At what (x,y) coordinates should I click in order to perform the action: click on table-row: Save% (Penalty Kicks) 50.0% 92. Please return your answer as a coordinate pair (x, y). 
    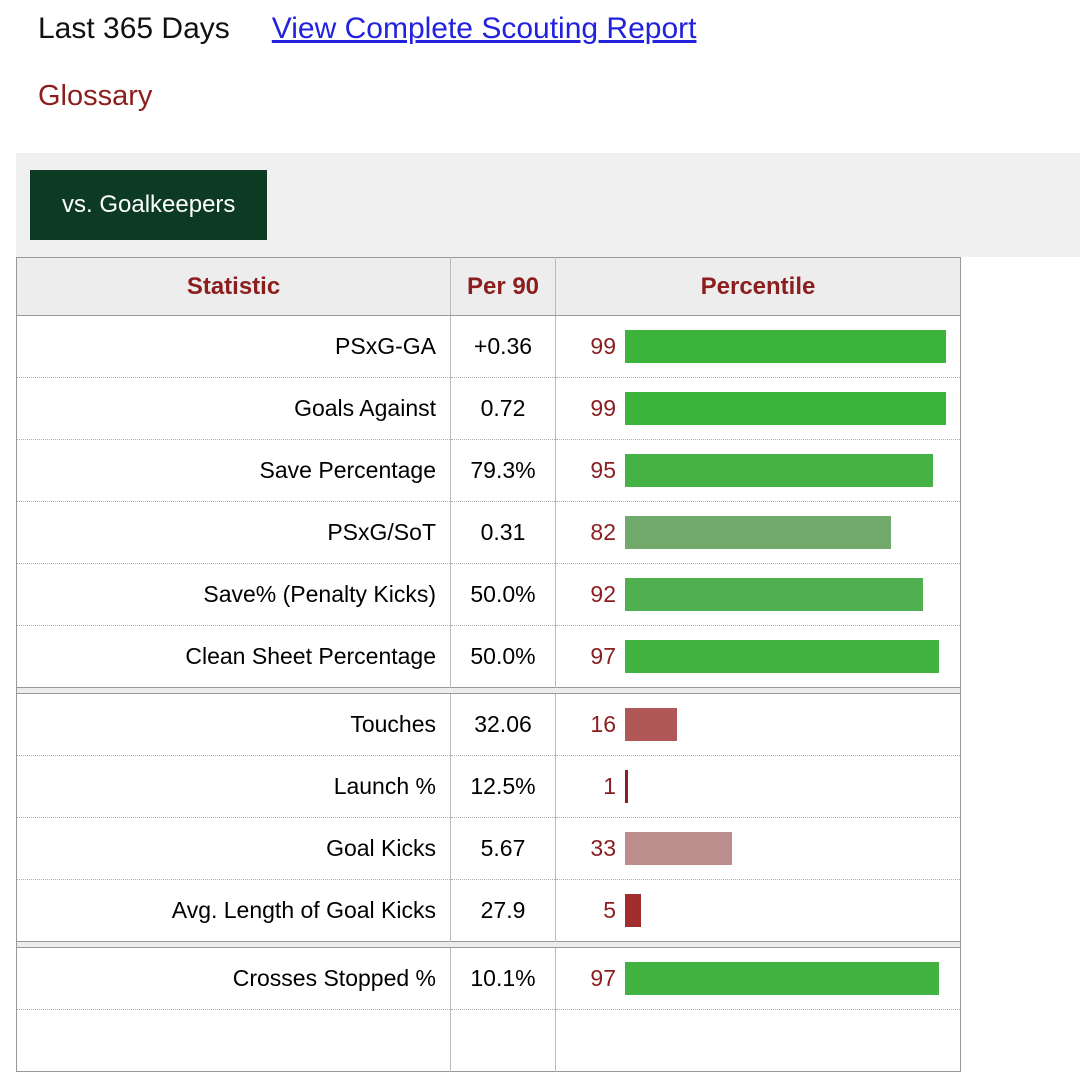
    Looking at the image, I should click on (488, 594).